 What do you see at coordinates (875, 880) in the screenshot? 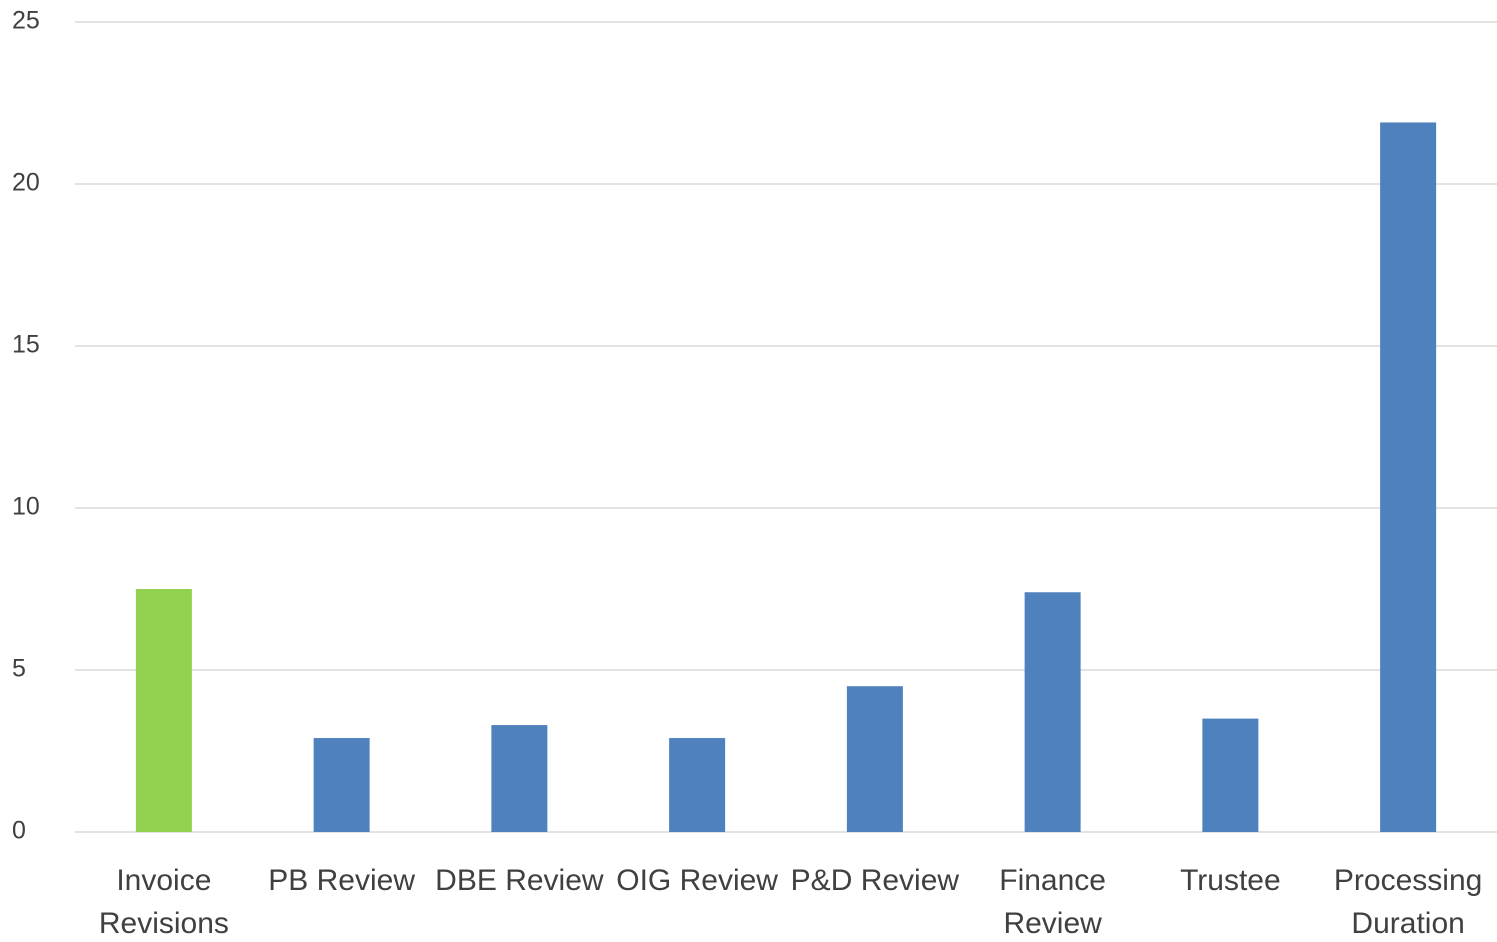
I see `x-tick-label: P&D Review` at bounding box center [875, 880].